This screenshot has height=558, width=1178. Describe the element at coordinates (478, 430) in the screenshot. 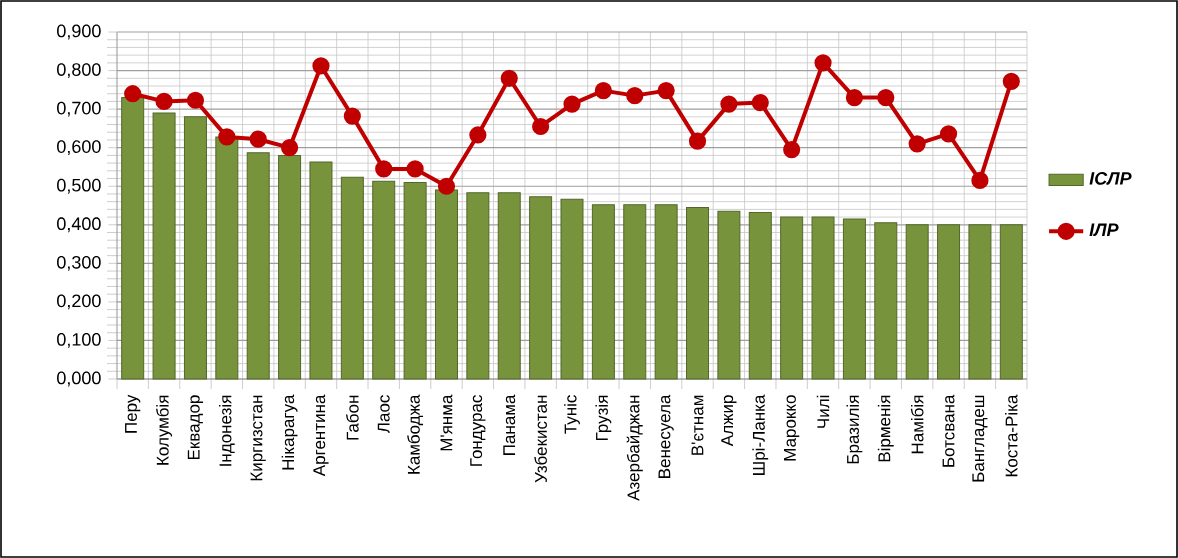

I see `x-tick-label: Гондурас` at that location.